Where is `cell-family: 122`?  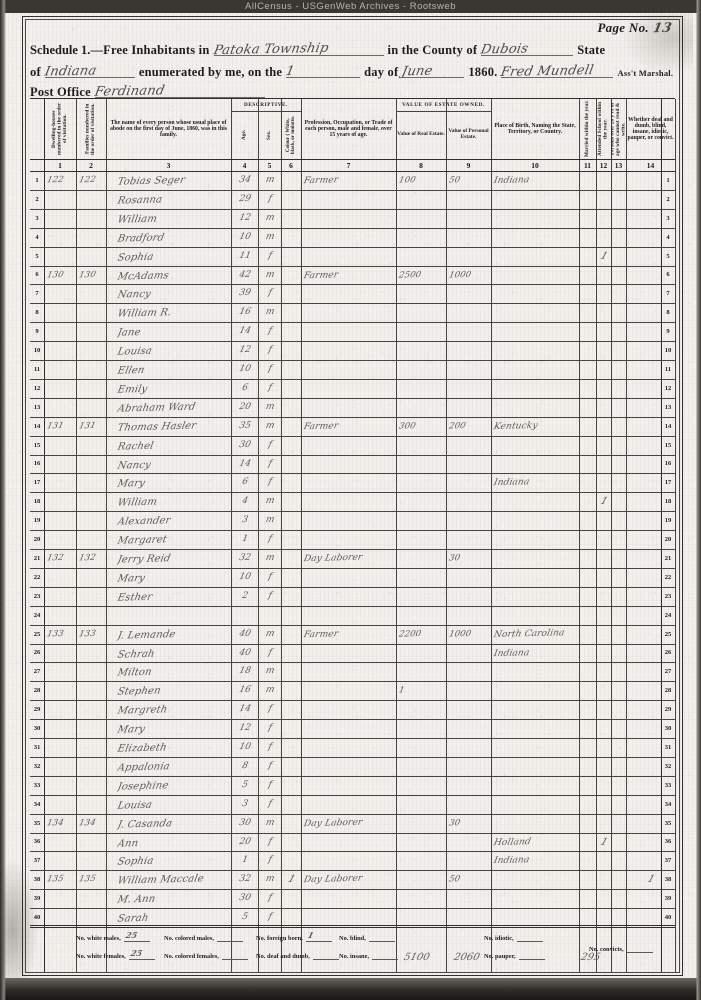
cell-family: 122 is located at coordinates (87, 180).